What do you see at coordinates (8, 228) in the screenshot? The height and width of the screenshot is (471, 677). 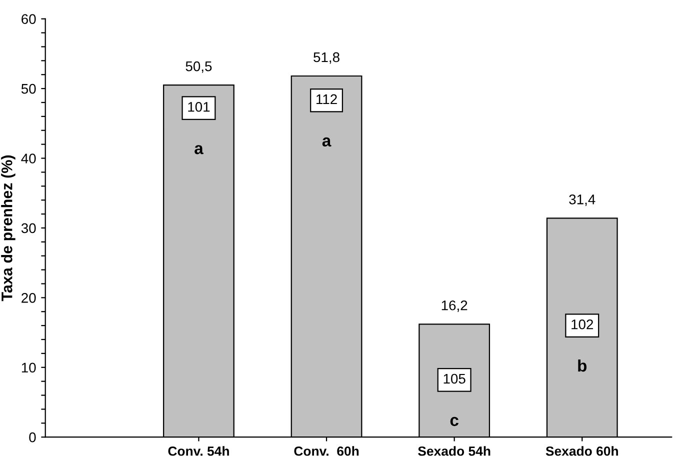 I see `y-axis-title: Taxa de prenhez (%)` at bounding box center [8, 228].